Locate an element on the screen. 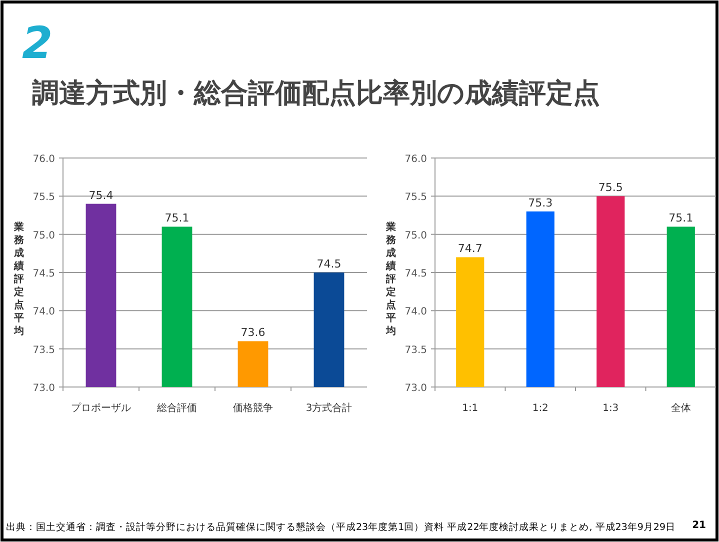 The height and width of the screenshot is (542, 719). data-label: 75.5 is located at coordinates (610, 187).